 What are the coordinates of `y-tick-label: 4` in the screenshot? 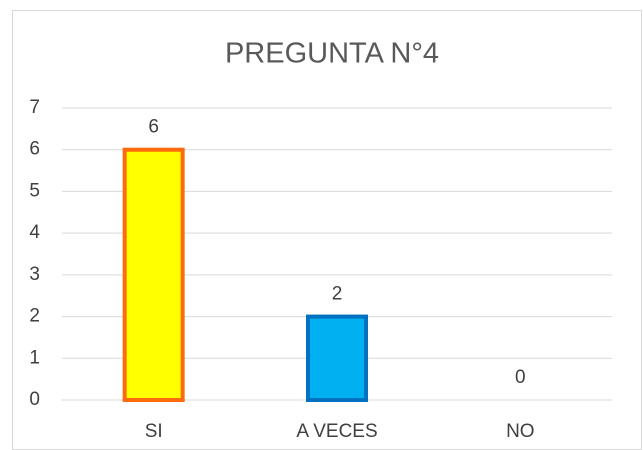 It's located at (34, 232).